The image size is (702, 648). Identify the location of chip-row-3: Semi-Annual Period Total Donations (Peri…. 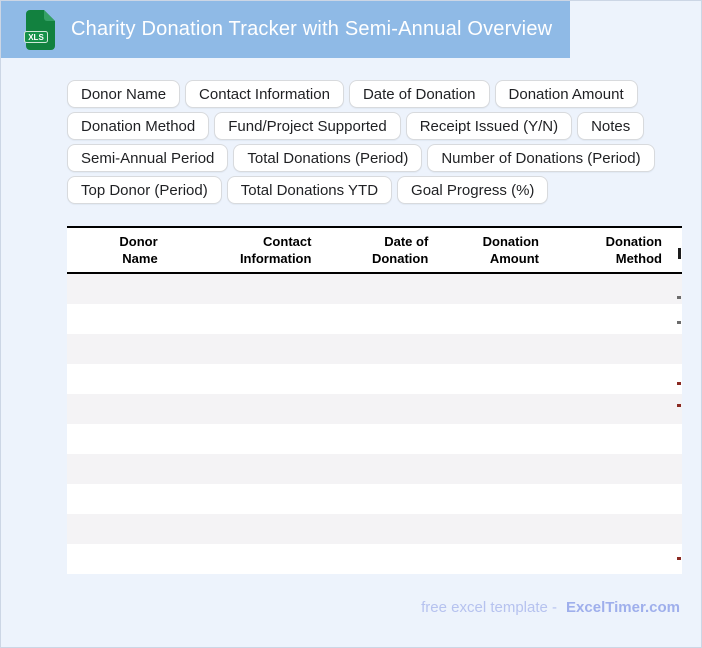
(367, 158).